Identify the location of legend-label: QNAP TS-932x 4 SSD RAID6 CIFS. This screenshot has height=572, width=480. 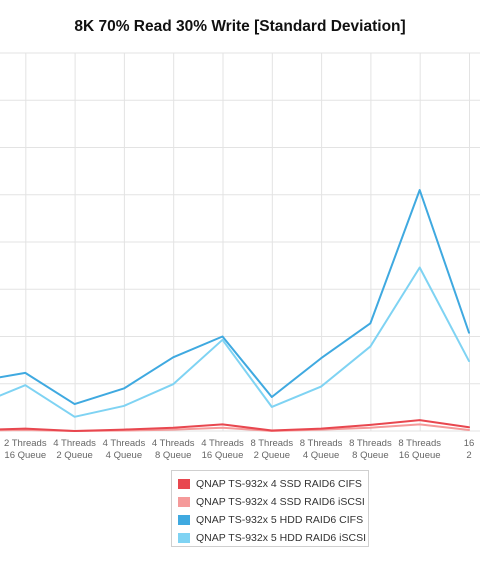
(279, 484).